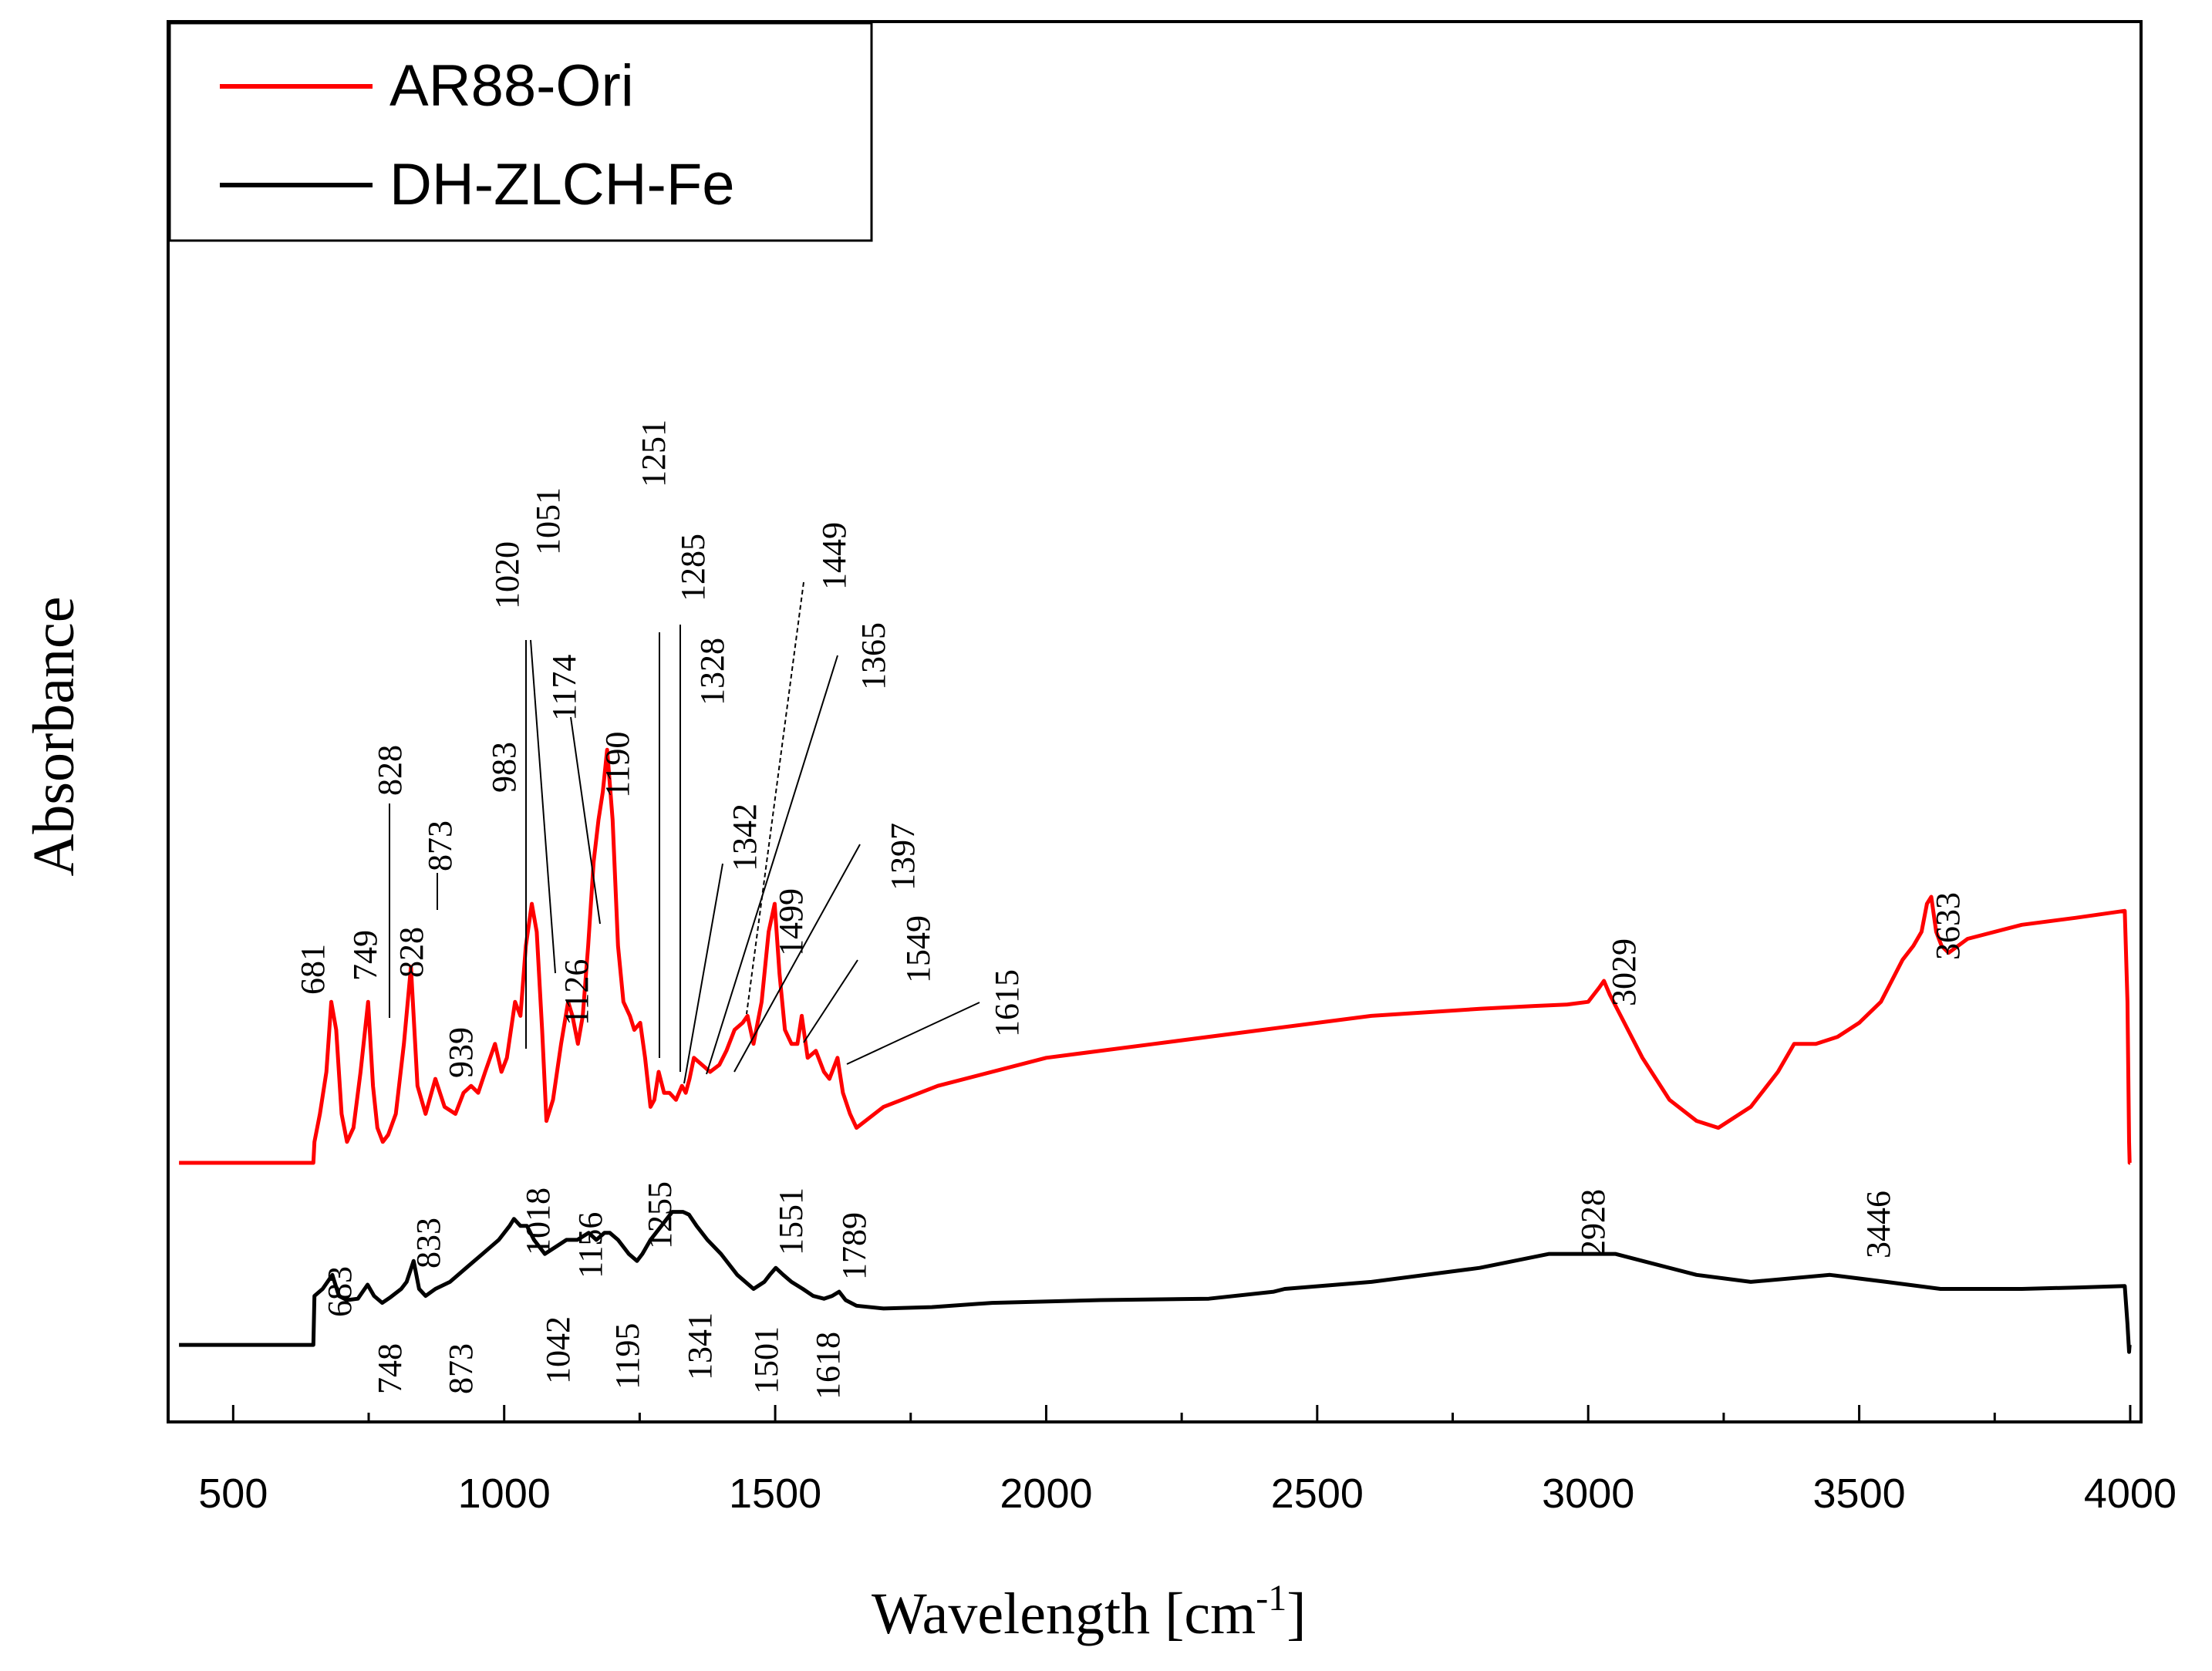  What do you see at coordinates (873, 656) in the screenshot?
I see `peak-label-red: 1365` at bounding box center [873, 656].